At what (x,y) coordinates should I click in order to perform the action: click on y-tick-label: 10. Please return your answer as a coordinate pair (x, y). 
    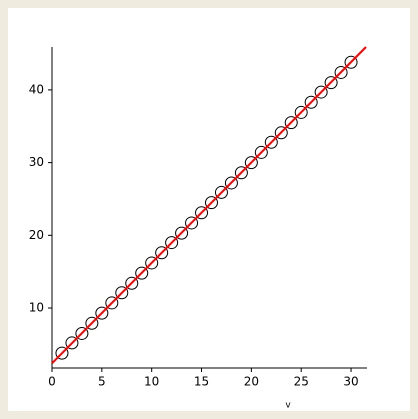
    Looking at the image, I should click on (36, 308).